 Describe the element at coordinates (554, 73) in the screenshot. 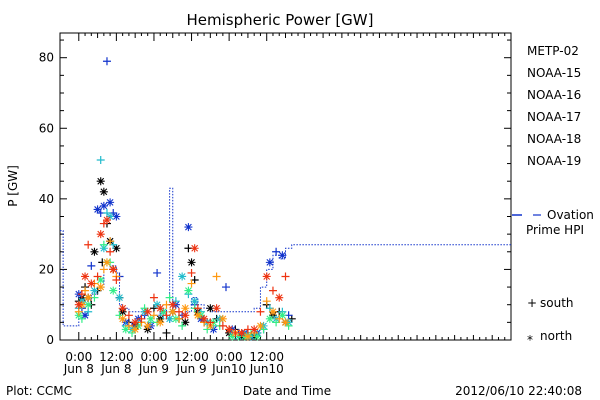

I see `legend-entry: NOAA-15` at that location.